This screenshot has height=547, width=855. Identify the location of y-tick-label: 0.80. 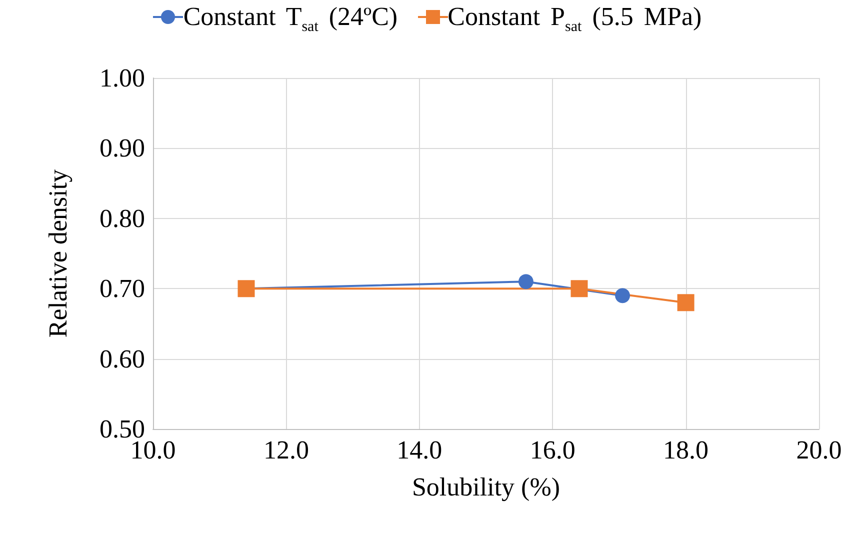
(122, 218).